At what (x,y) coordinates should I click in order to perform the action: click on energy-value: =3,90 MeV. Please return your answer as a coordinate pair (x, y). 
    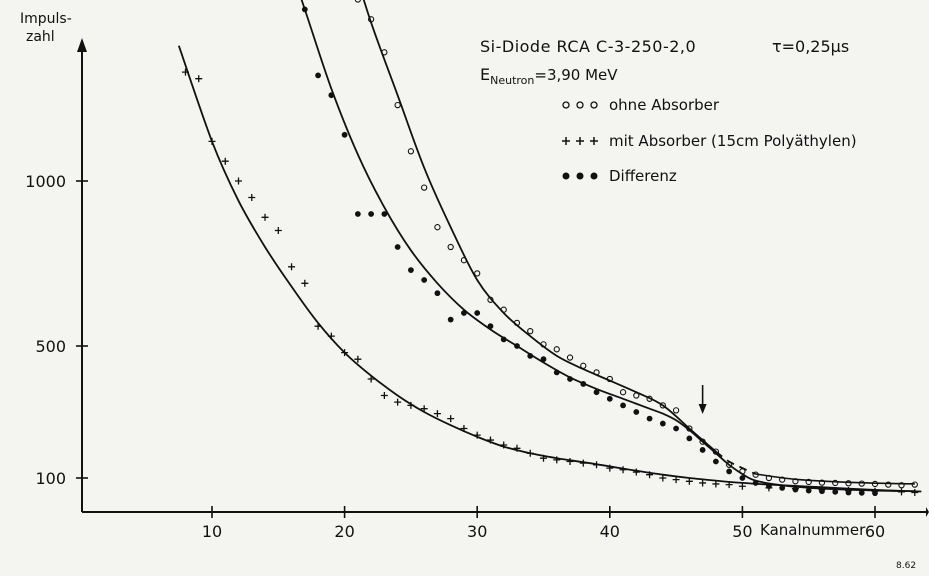
    Looking at the image, I should click on (576, 75).